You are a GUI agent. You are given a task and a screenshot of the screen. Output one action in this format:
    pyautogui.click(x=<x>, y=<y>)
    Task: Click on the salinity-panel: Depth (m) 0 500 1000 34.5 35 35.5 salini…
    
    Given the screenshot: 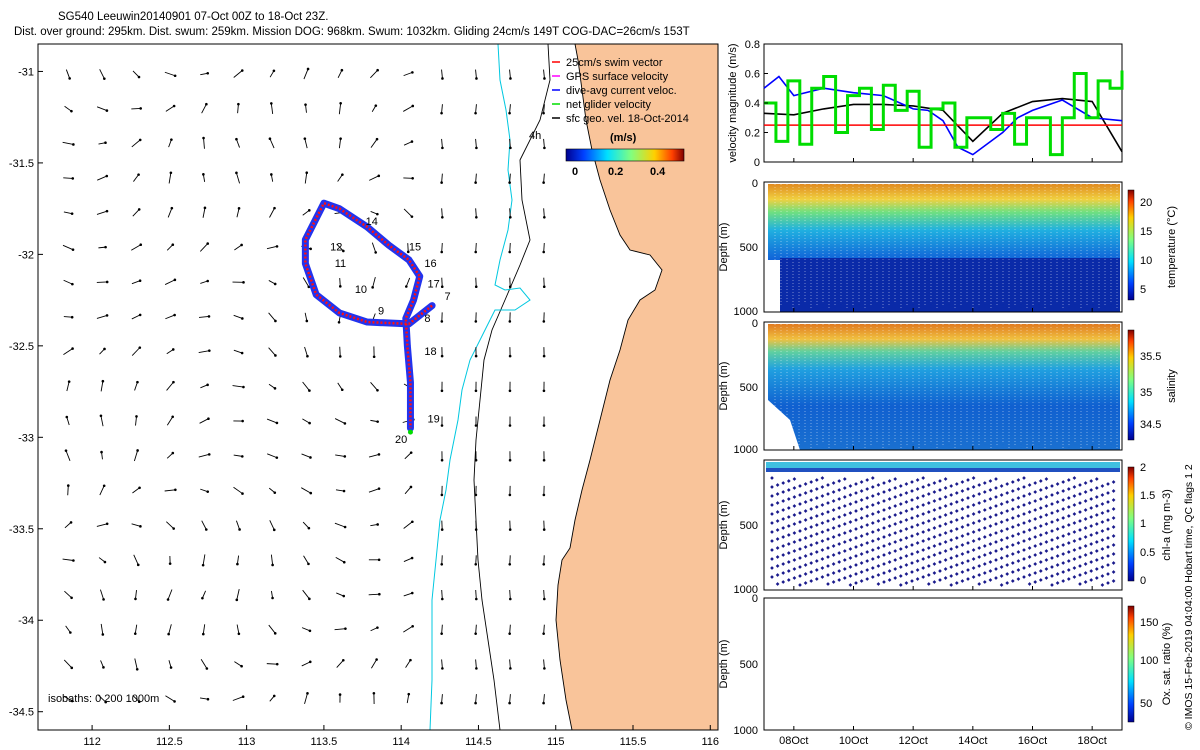 What is the action you would take?
    pyautogui.click(x=948, y=387)
    